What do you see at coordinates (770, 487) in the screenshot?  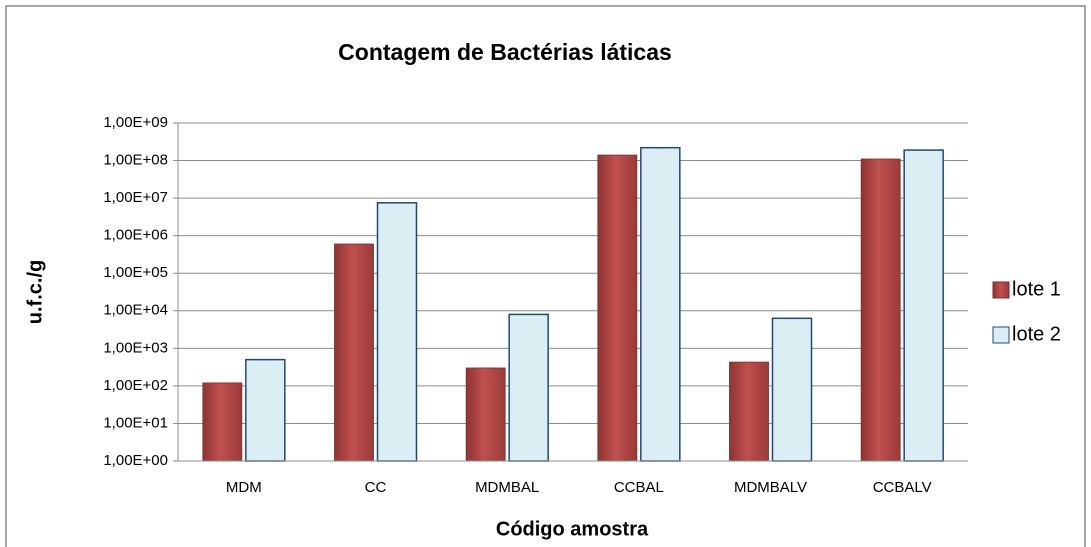 I see `x-tick-label: MDMBALV` at bounding box center [770, 487].